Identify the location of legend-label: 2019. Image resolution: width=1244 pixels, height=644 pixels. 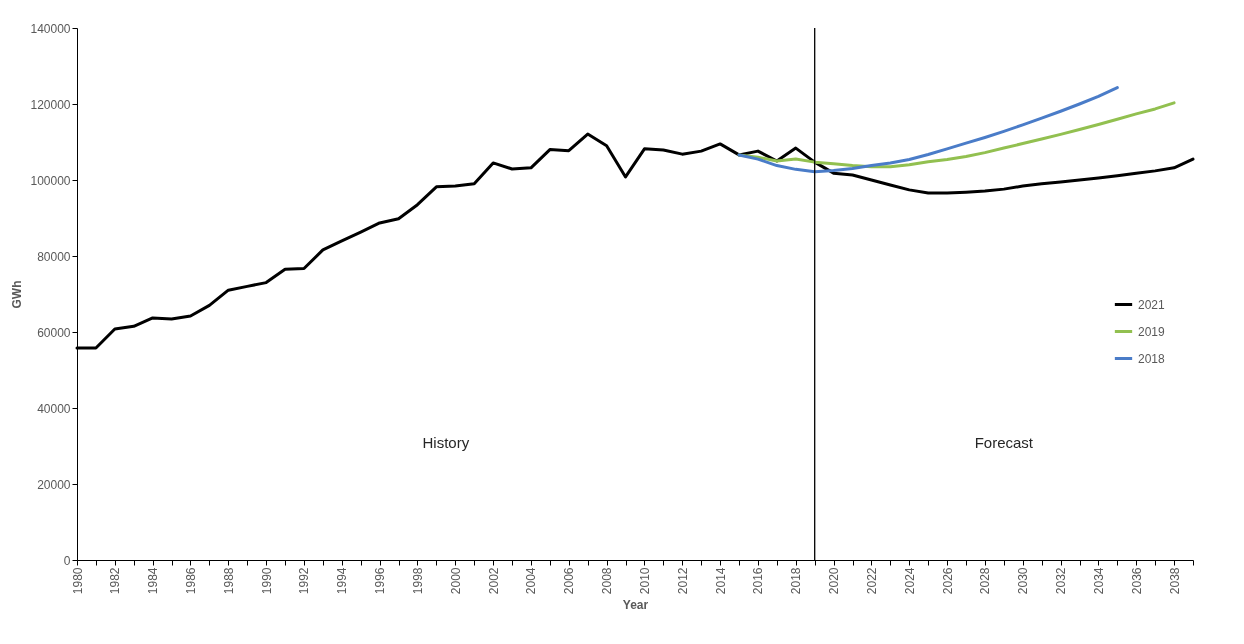
(1152, 331).